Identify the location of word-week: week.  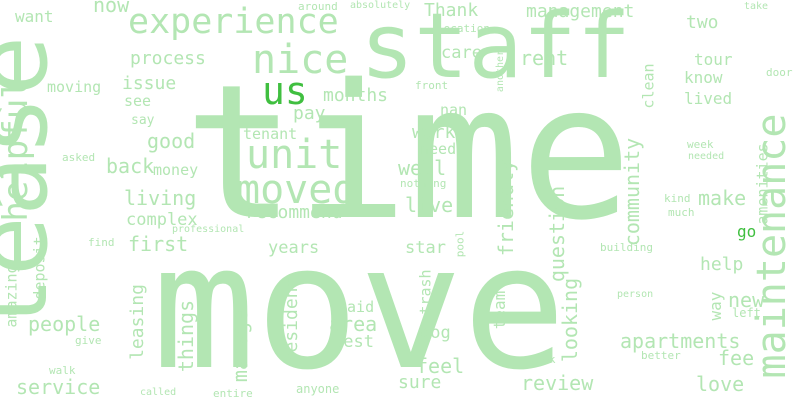
(700, 144).